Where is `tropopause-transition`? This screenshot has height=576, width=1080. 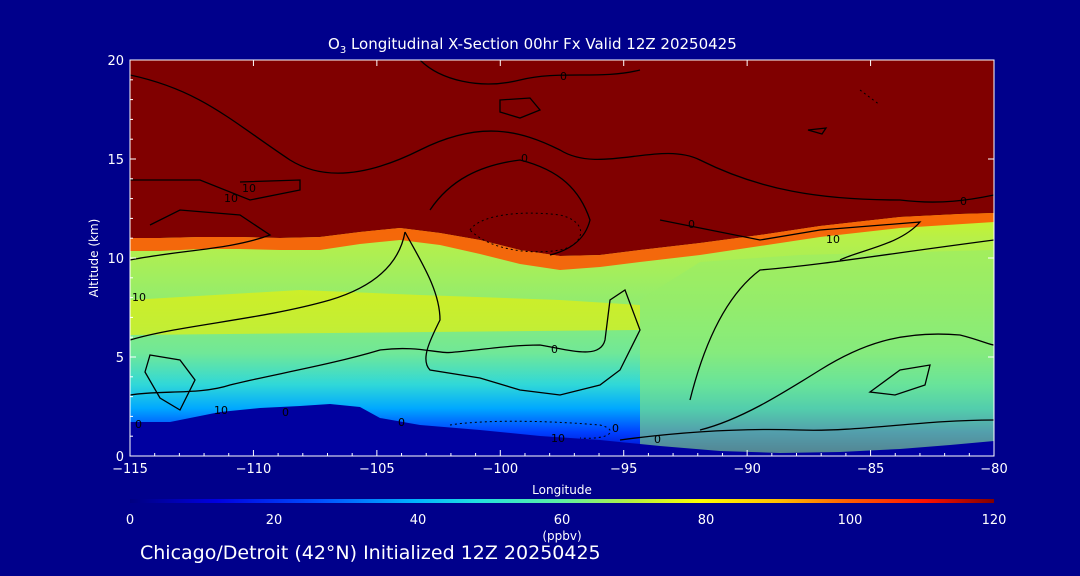
tropopause-transition is located at coordinates (562, 241).